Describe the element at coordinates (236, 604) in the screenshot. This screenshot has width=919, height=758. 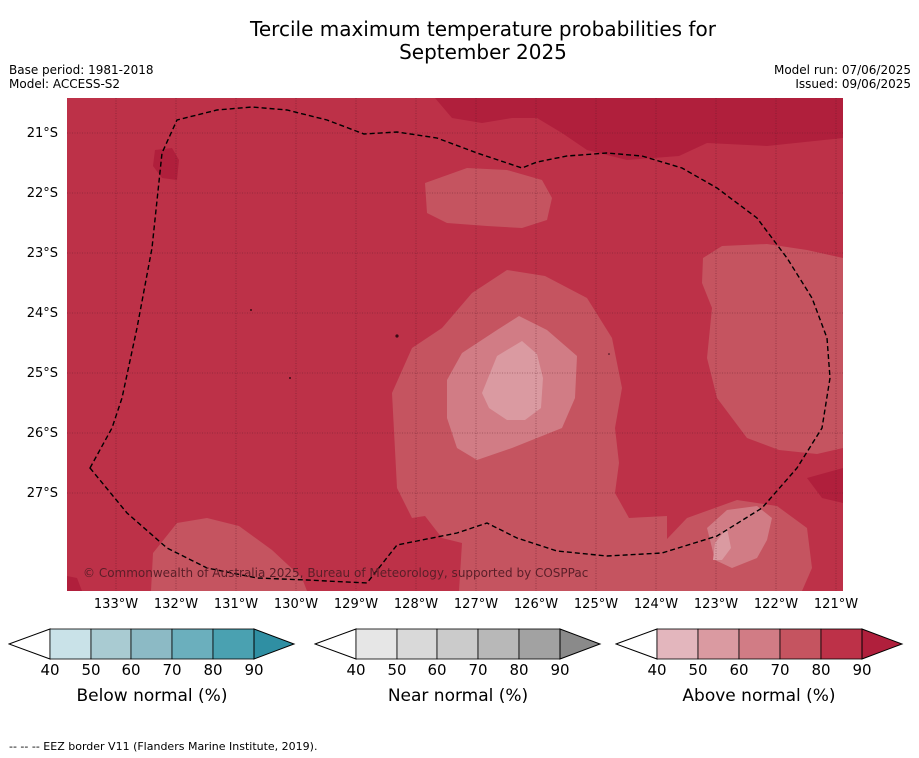
I see `lon-label-131w: 131°W` at that location.